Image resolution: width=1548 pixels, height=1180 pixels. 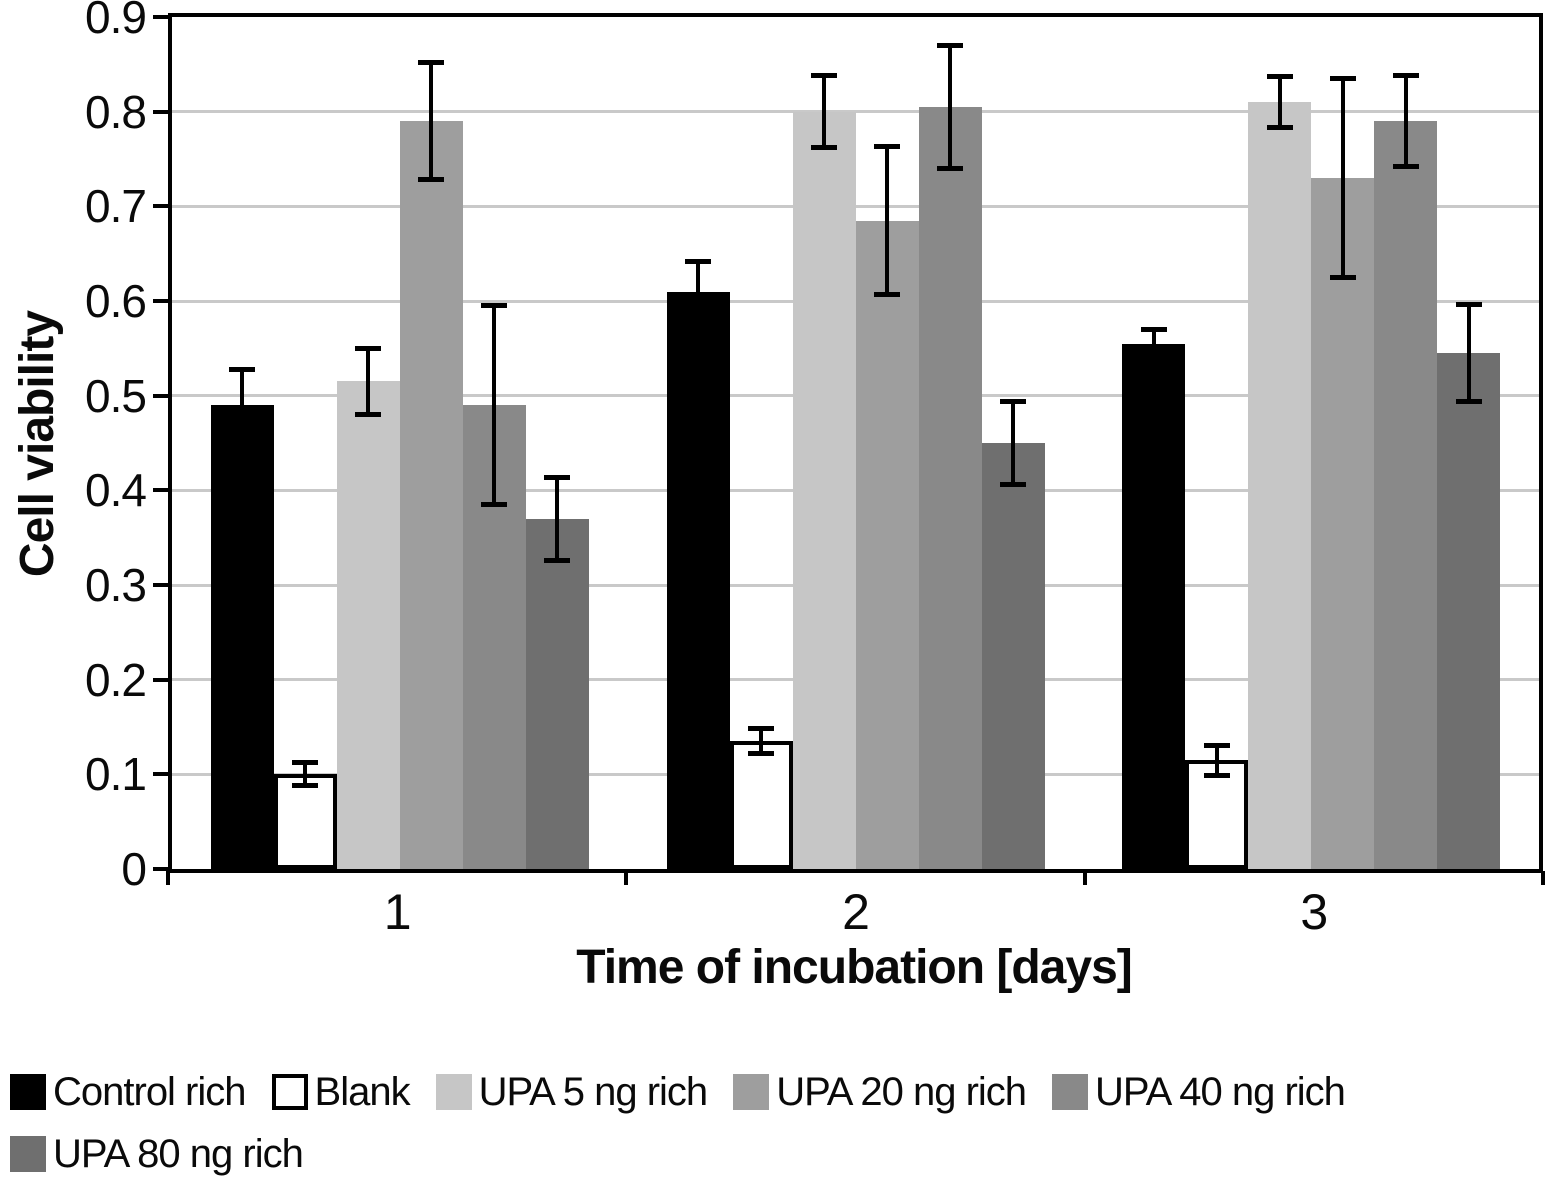 What do you see at coordinates (116, 301) in the screenshot?
I see `y-tick-label: 0.6` at bounding box center [116, 301].